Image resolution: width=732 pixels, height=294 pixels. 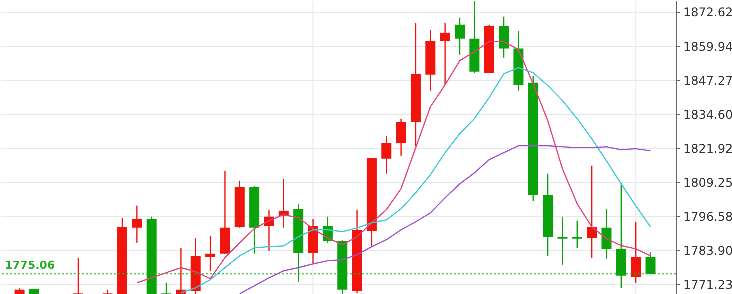 What do you see at coordinates (708, 285) in the screenshot?
I see `y-tick-label: 1771.23` at bounding box center [708, 285].